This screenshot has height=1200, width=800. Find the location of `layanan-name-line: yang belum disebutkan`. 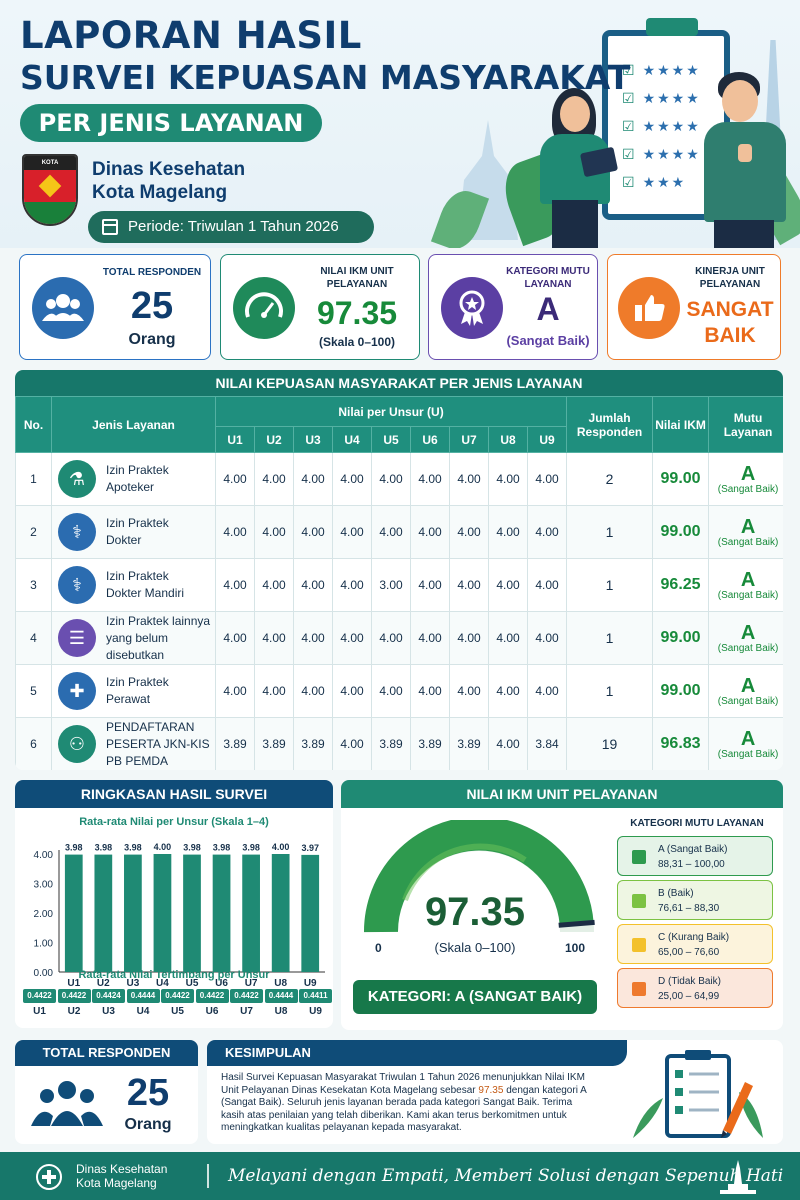

layanan-name-line: yang belum disebutkan is located at coordinates (137, 646).